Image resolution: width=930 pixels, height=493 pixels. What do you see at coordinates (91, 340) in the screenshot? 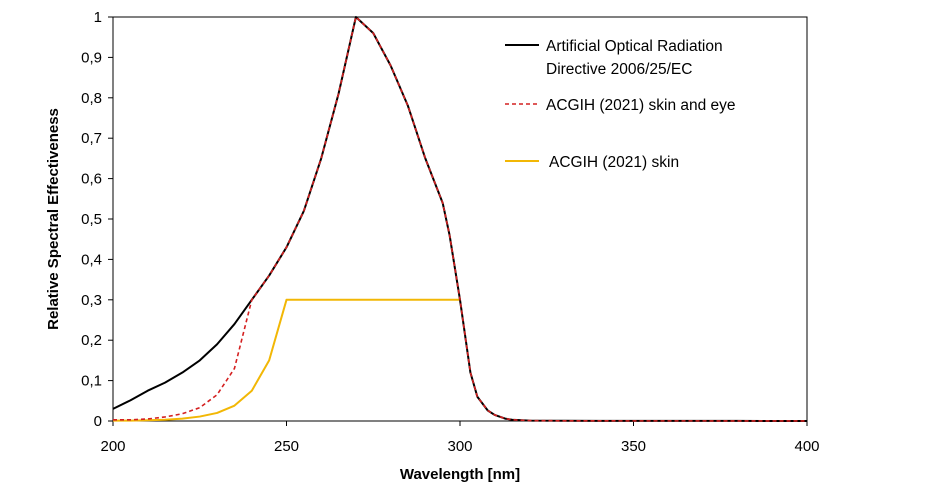
I see `y-tick-label: 0,2` at bounding box center [91, 340].